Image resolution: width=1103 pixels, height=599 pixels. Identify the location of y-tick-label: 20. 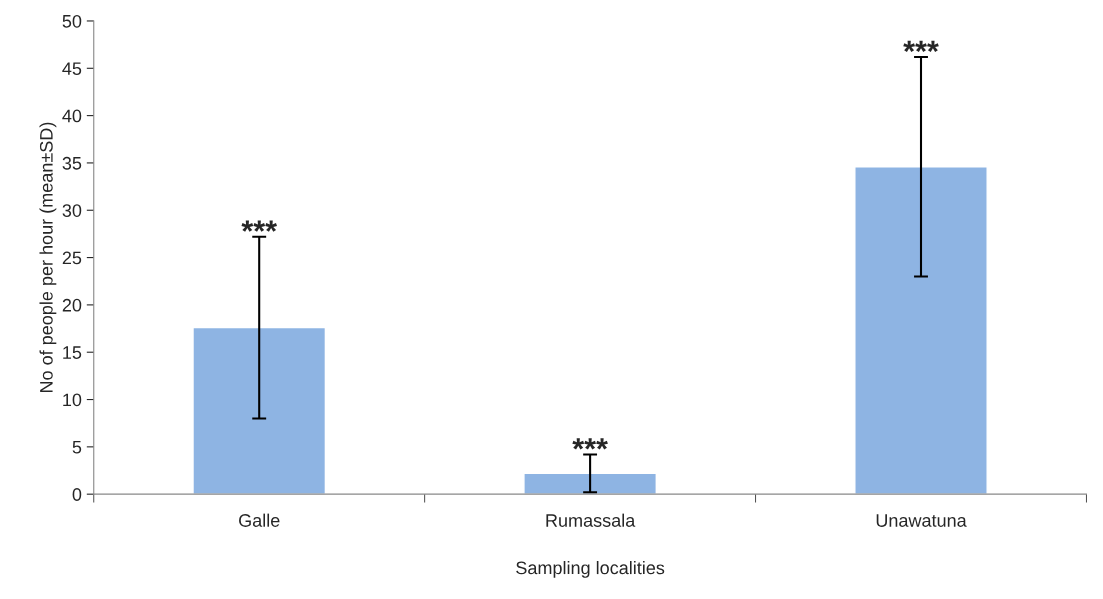
(72, 305).